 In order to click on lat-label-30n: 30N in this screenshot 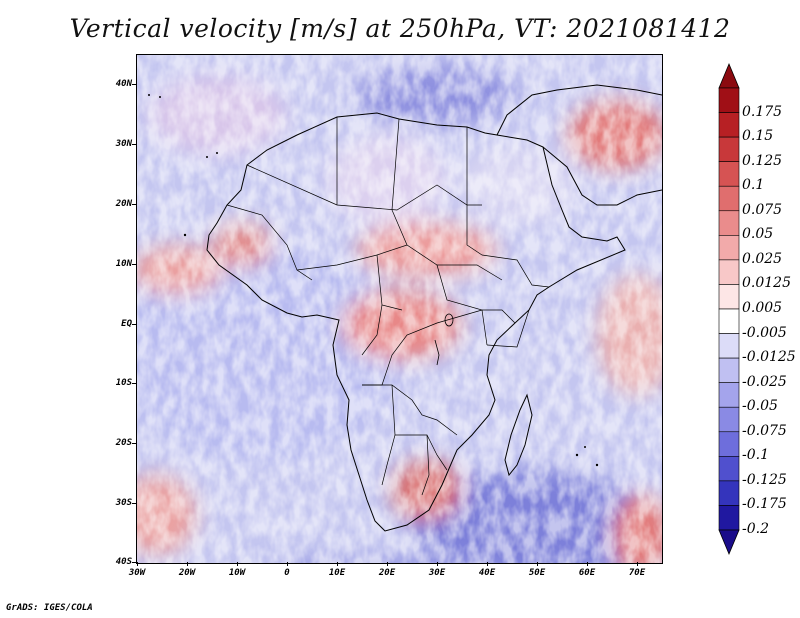, I will do `click(123, 144)`.